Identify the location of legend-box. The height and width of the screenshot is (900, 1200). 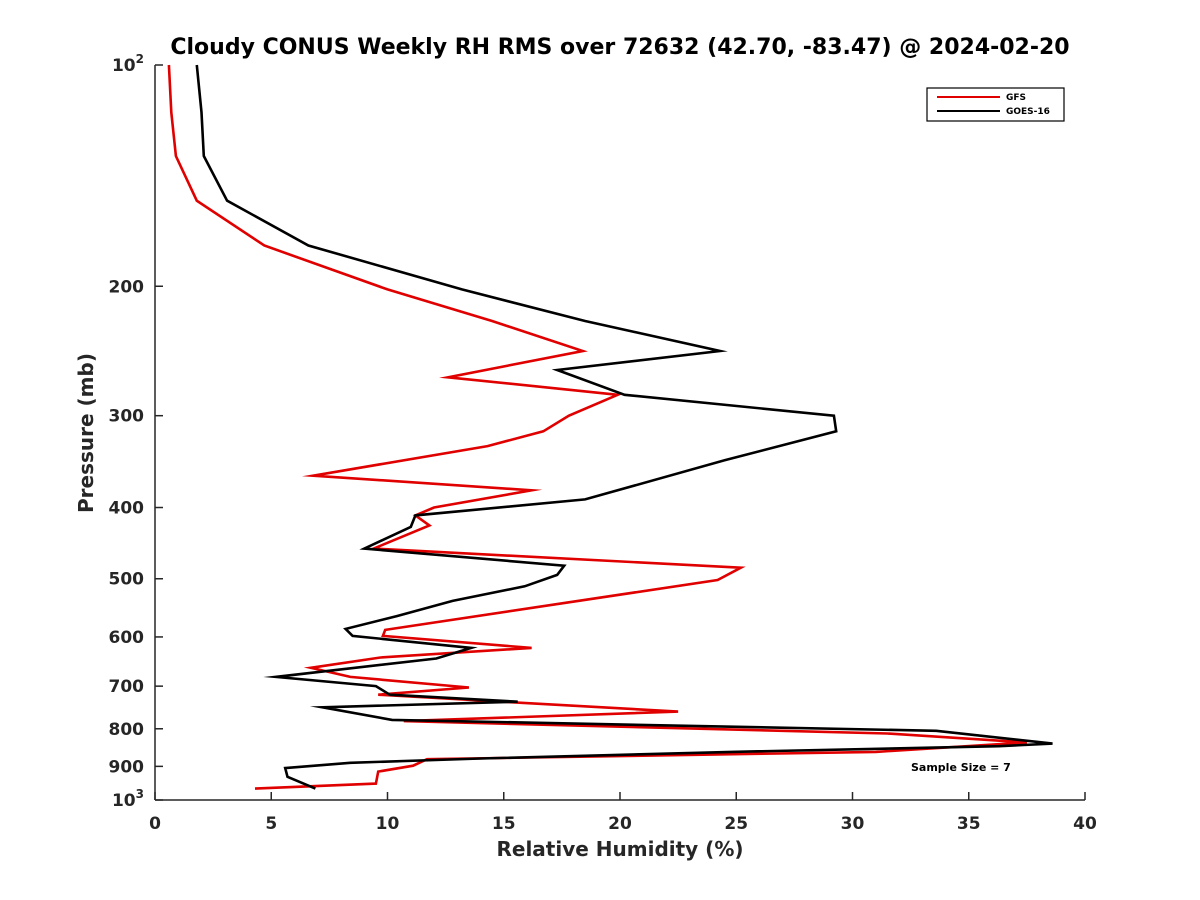
(995, 104).